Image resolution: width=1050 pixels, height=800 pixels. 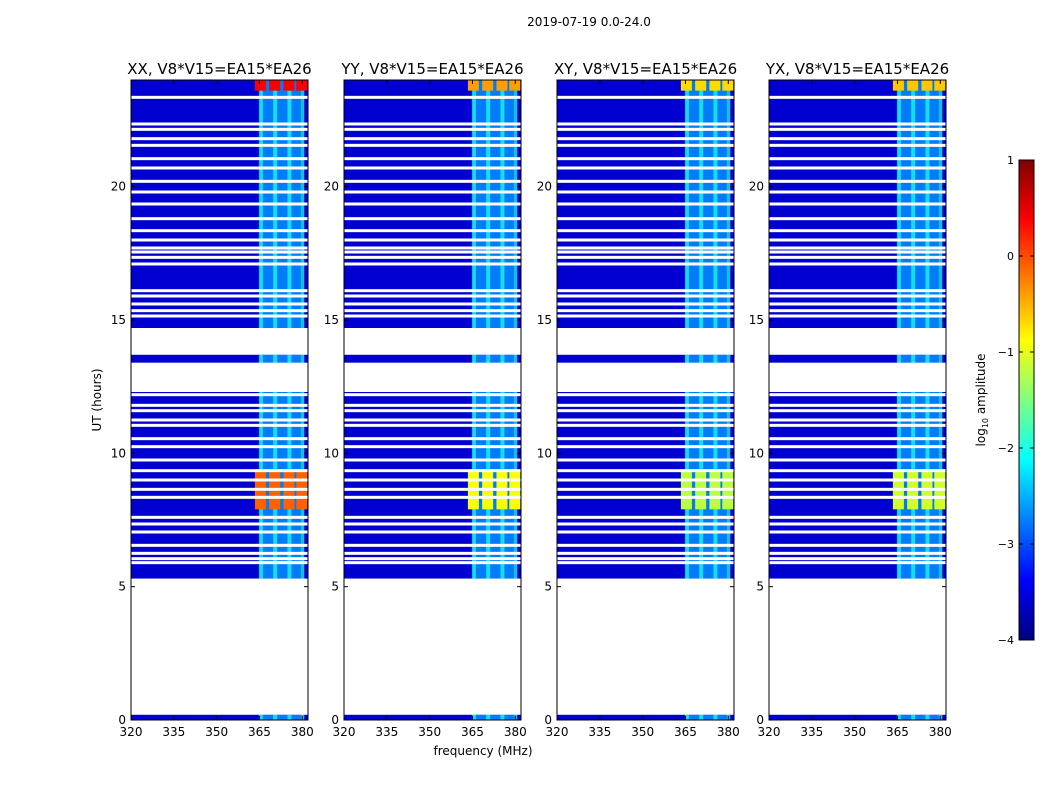 I want to click on panel-title: XX, V8*V15=EA15*EA26, so click(x=219, y=69).